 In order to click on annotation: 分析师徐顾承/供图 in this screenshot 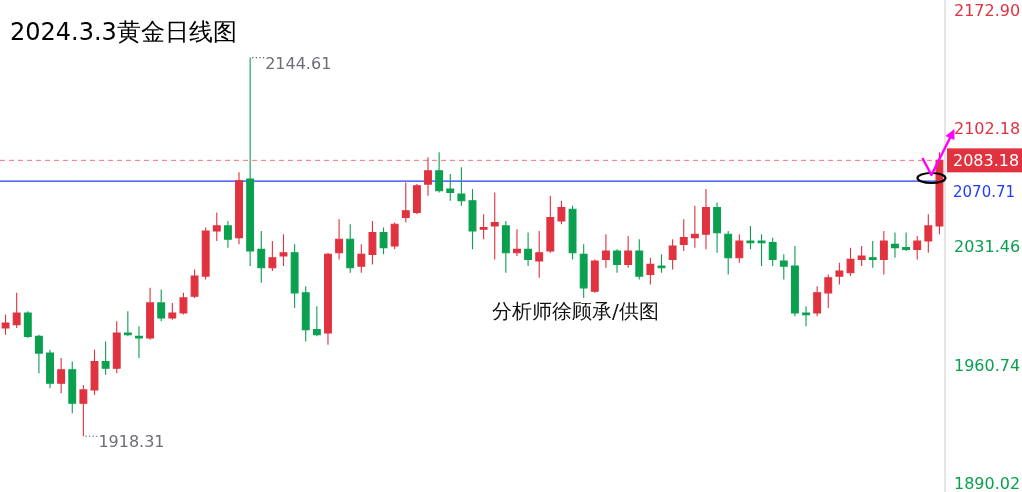, I will do `click(575, 311)`.